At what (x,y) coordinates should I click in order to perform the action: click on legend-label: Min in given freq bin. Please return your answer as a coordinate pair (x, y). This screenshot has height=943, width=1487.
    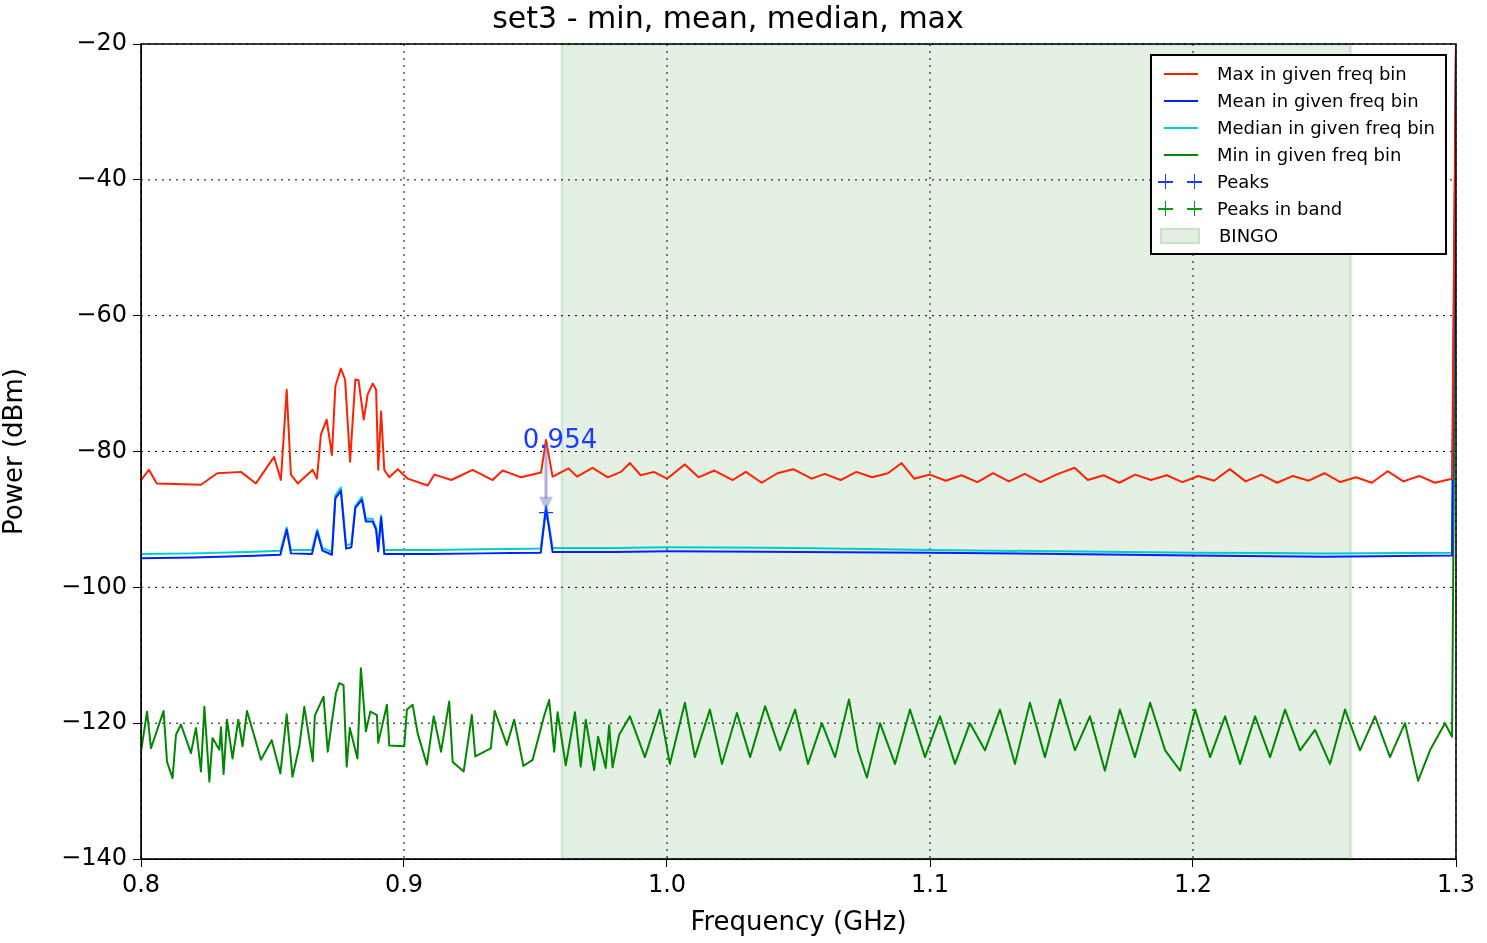
    Looking at the image, I should click on (1309, 155).